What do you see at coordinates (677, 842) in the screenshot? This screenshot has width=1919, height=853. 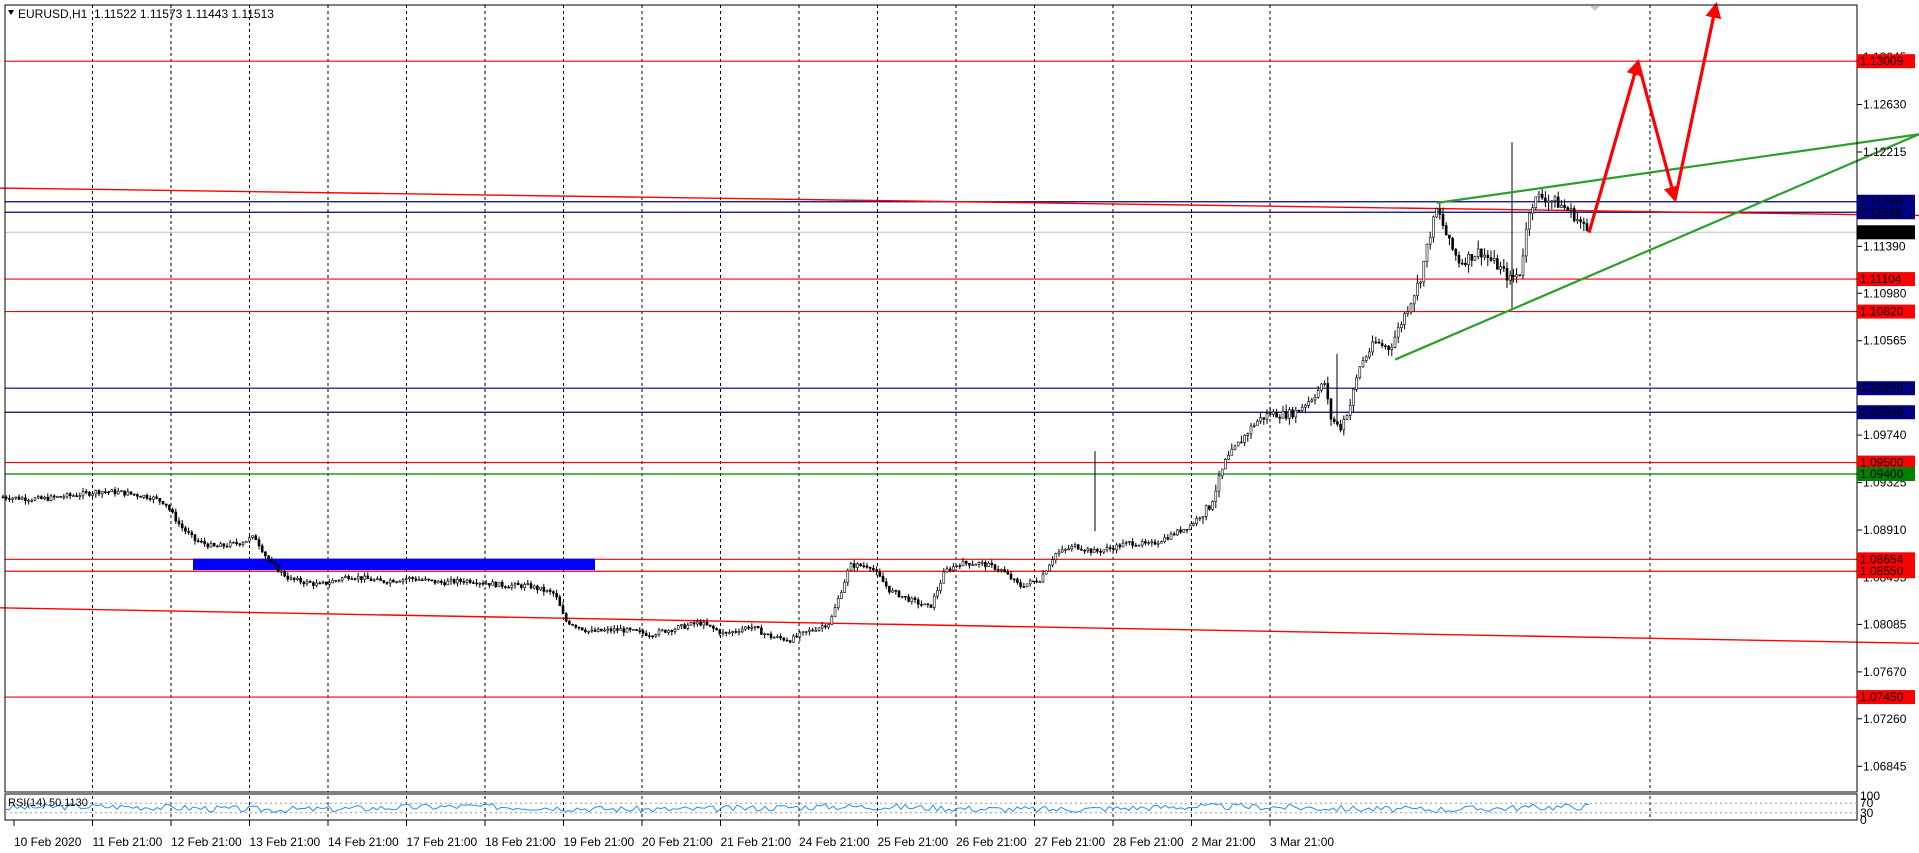 I see `x-tick-label: 20 Feb 21:00` at bounding box center [677, 842].